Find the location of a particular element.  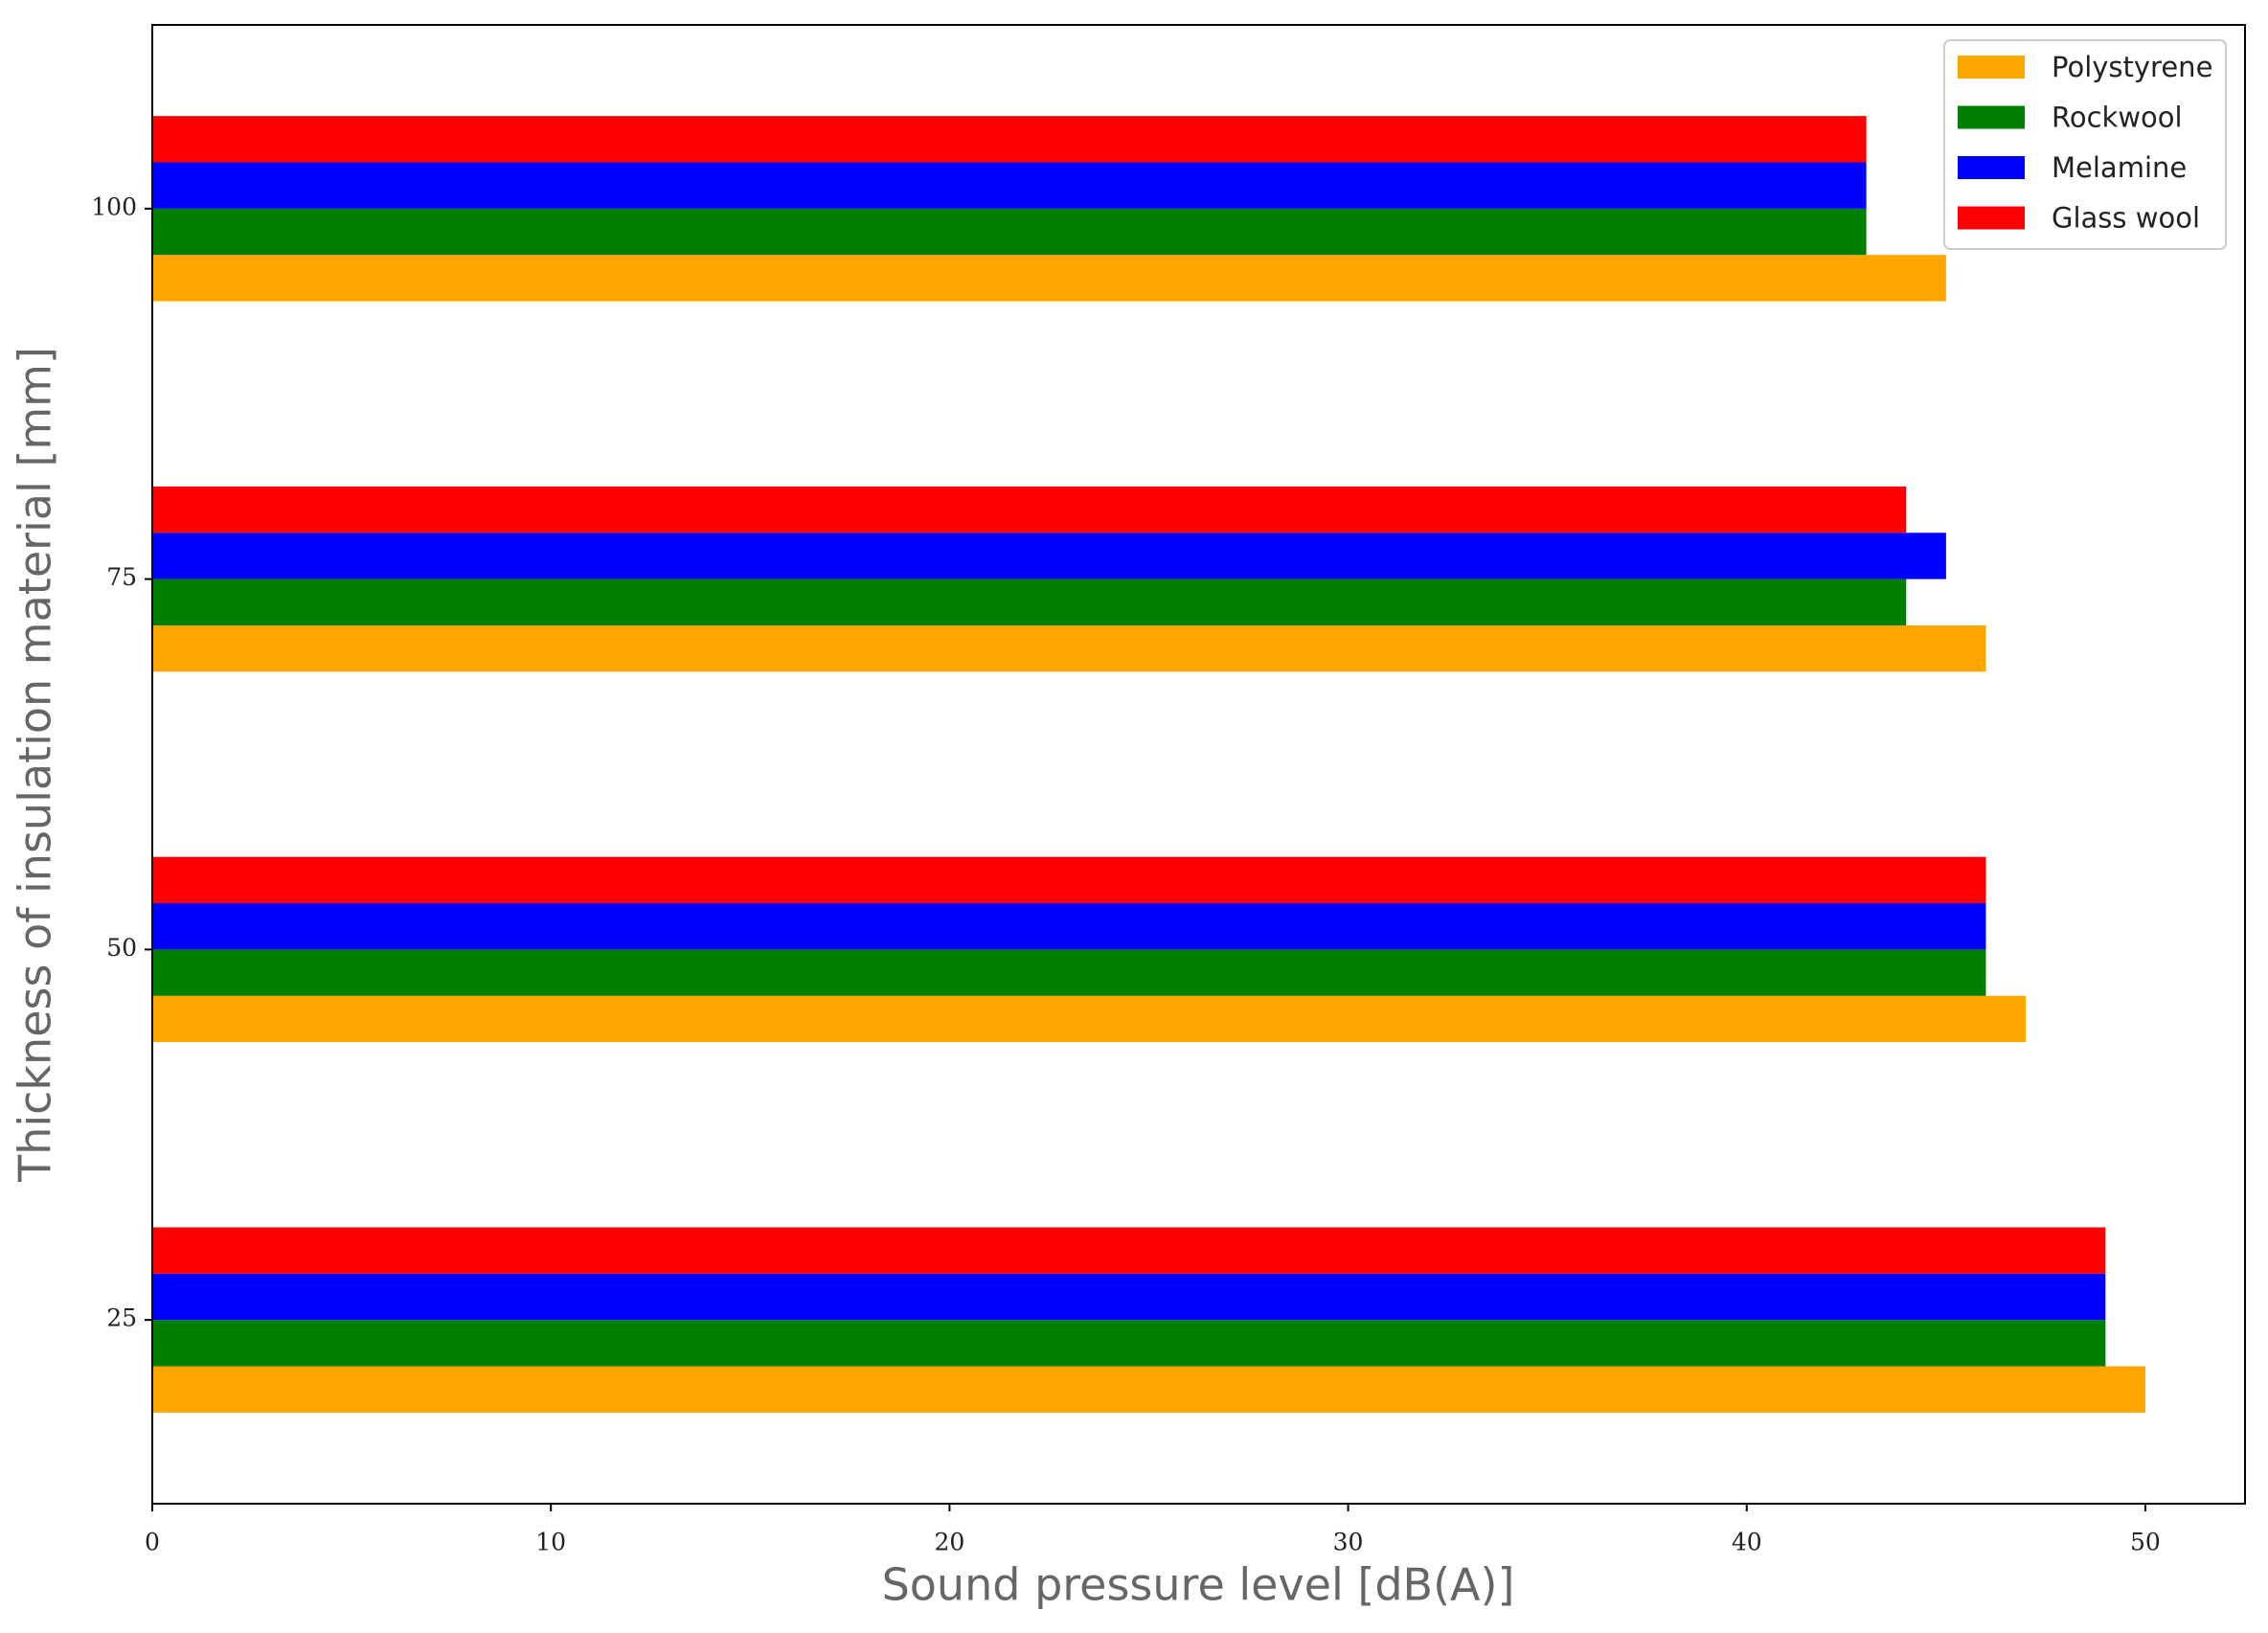

y-tick-label: 75 is located at coordinates (121, 577).